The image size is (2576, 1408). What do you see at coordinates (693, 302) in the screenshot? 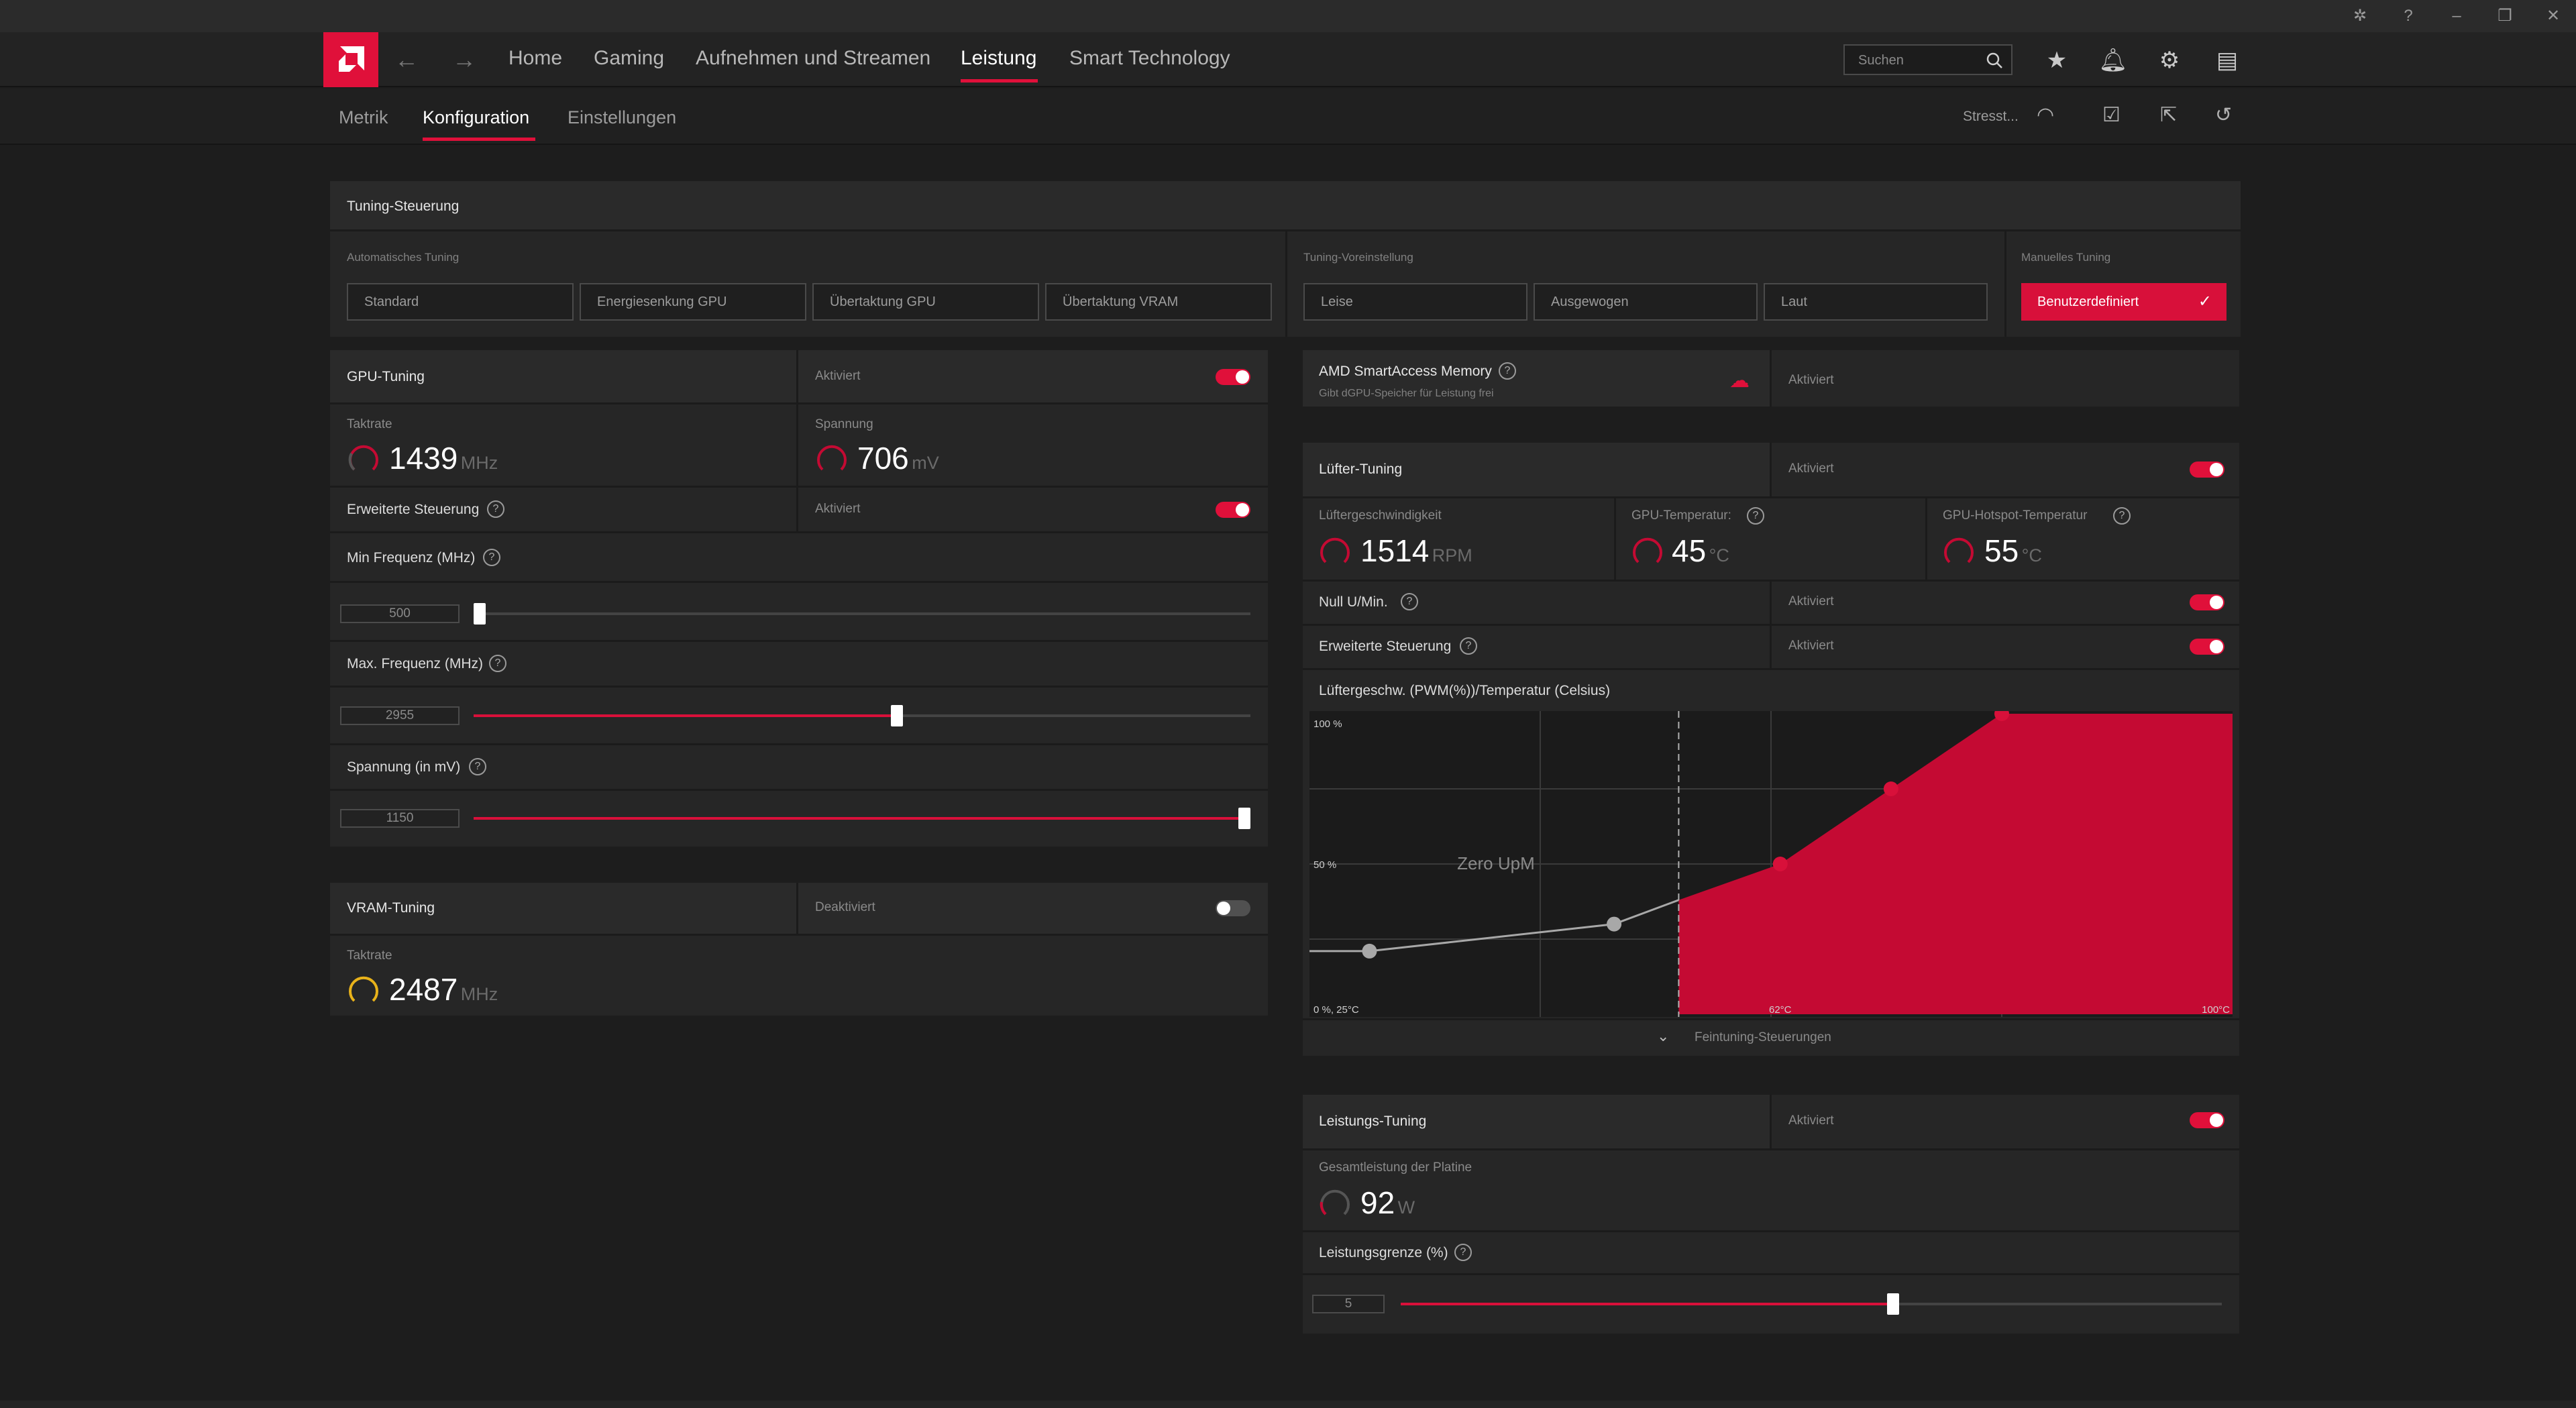
I see `auto-undervolt-button: Energiesenkung GPU` at bounding box center [693, 302].